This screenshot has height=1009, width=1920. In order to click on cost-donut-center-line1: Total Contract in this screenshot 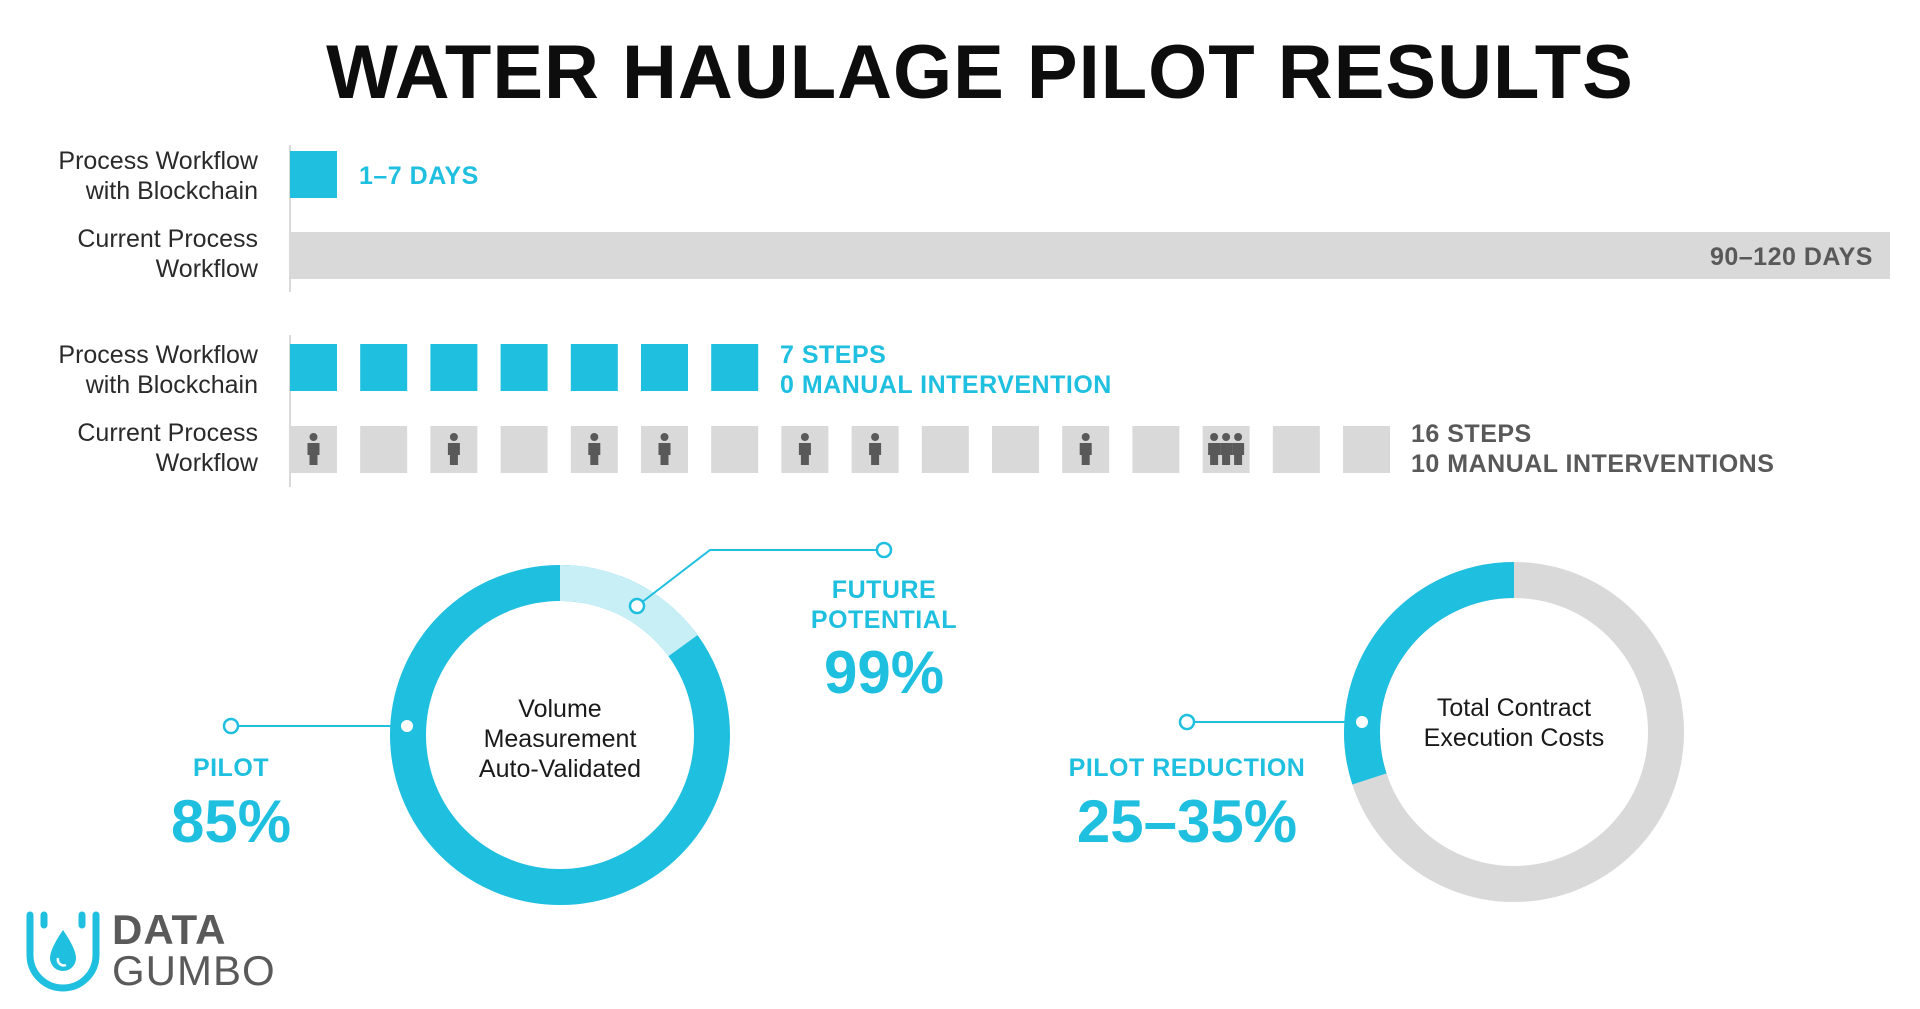, I will do `click(1514, 708)`.